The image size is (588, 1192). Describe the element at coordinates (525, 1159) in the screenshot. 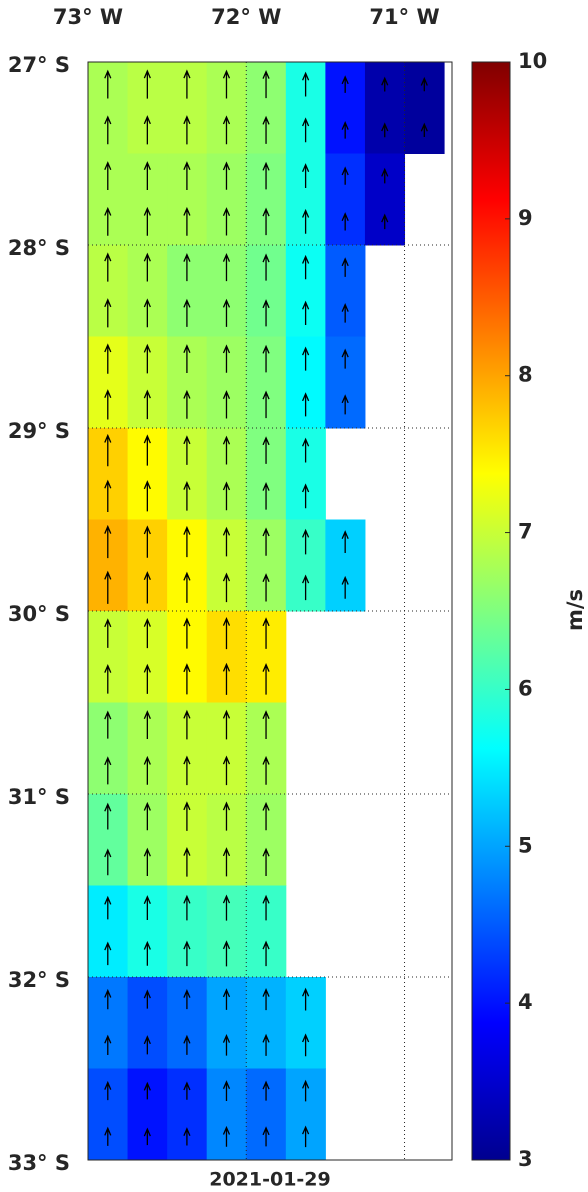

I see `colorbar-tick-label: 3` at that location.